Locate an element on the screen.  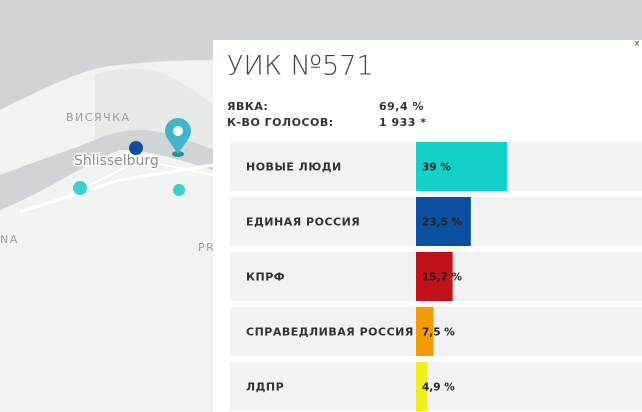
map-label: NA is located at coordinates (9, 239).